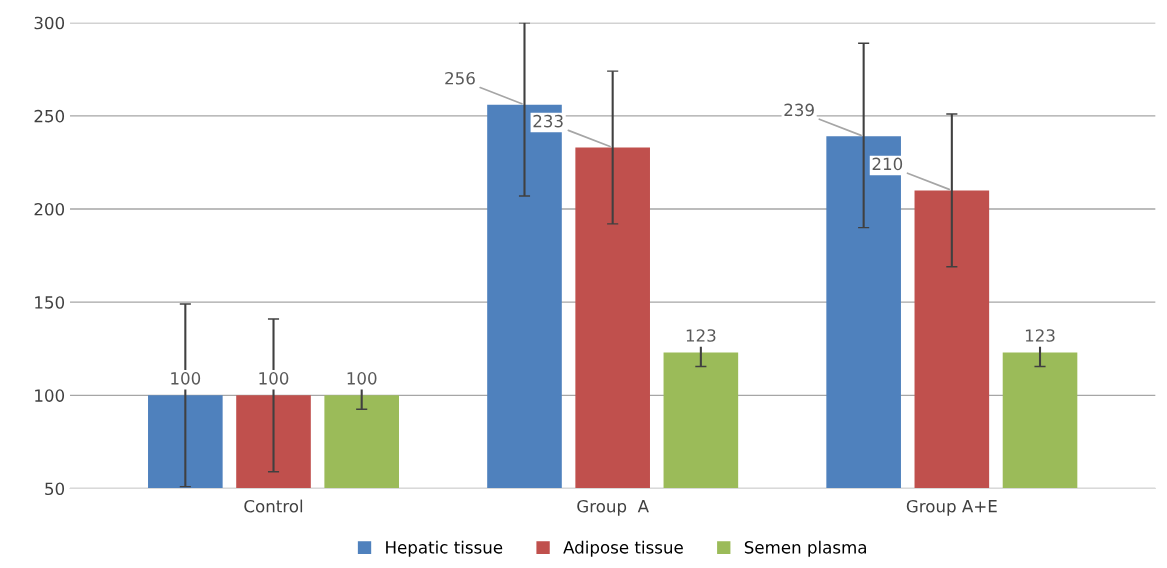 The image size is (1167, 568). I want to click on y-tick-label: 150, so click(50, 302).